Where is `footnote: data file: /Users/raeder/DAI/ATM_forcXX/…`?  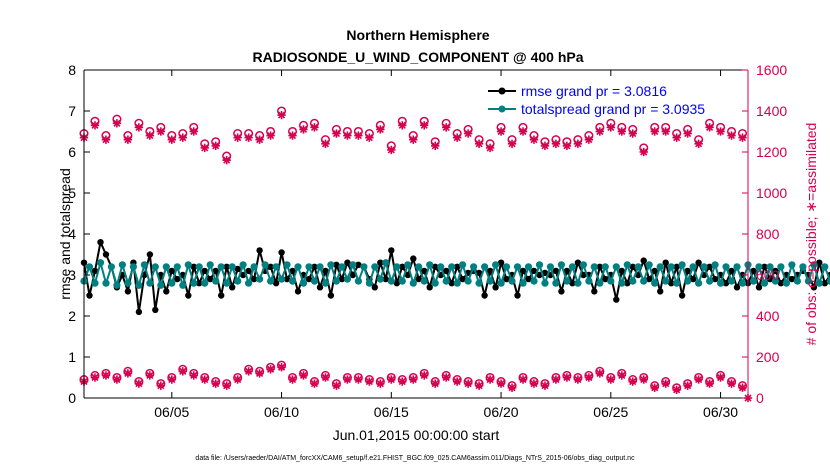 footnote: data file: /Users/raeder/DAI/ATM_forcXX/… is located at coordinates (415, 458).